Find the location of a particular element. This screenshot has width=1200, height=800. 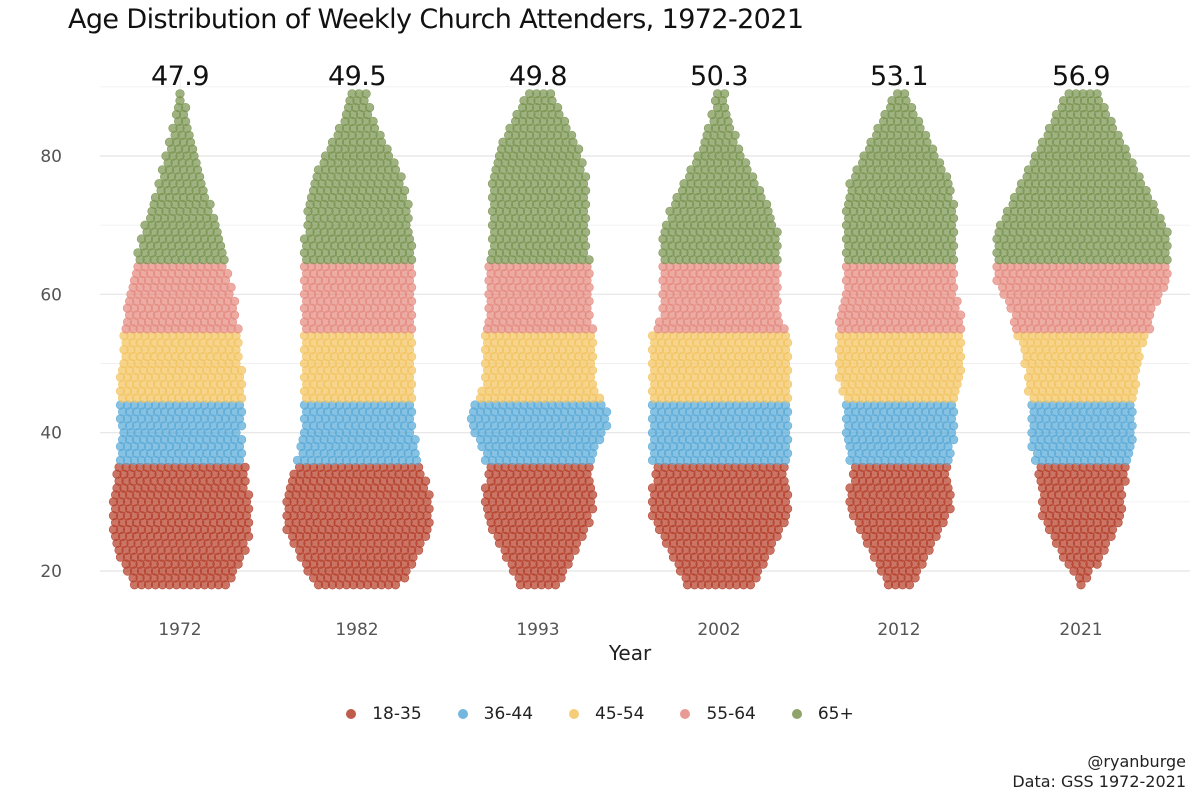

y-tick-label: 80 is located at coordinates (51, 157).